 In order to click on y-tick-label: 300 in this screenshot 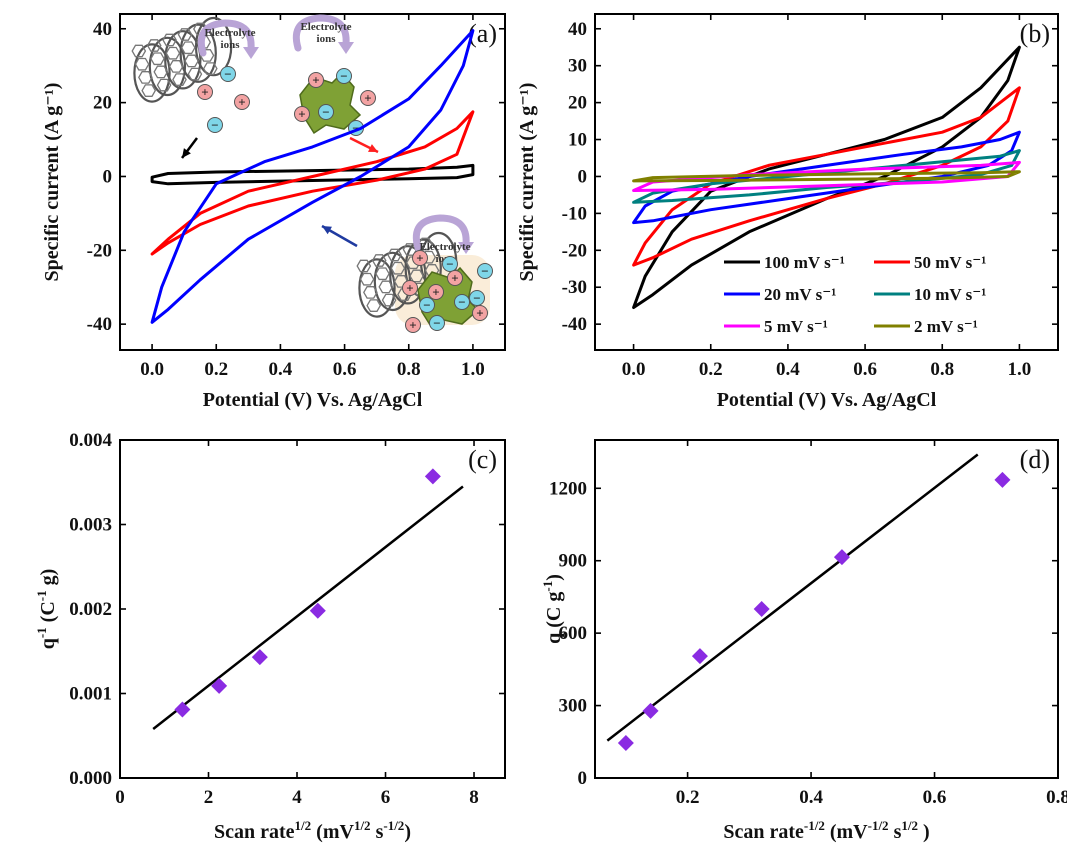, I will do `click(573, 706)`.